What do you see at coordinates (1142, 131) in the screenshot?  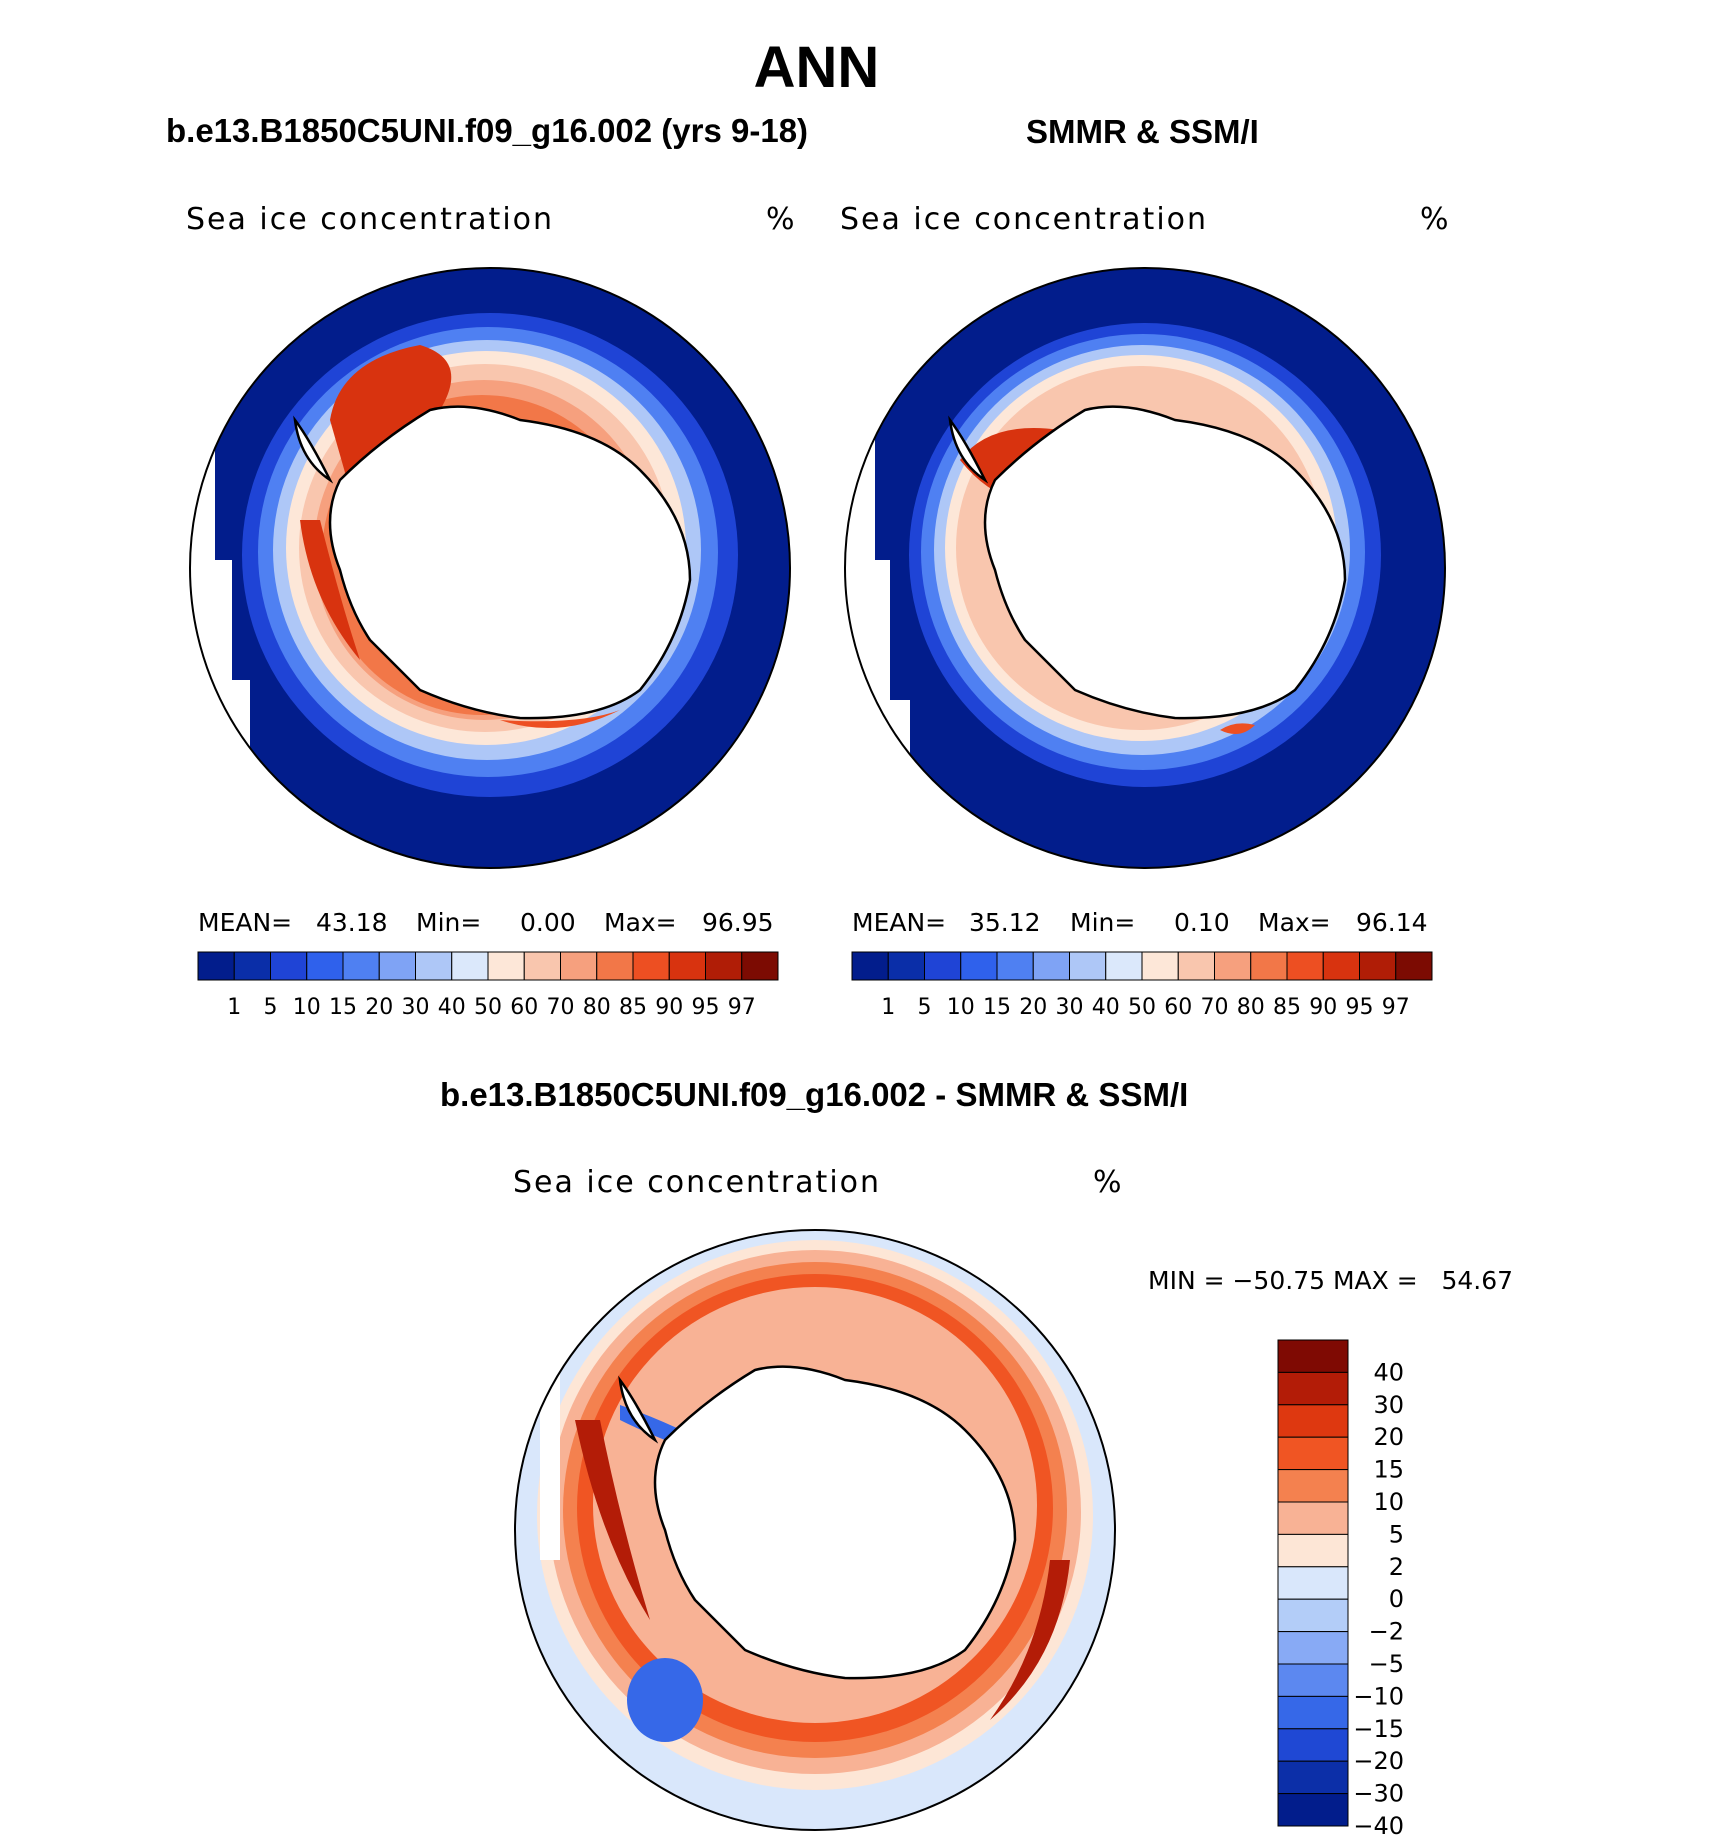 I see `panel-2-title: SMMR & SSM/I` at bounding box center [1142, 131].